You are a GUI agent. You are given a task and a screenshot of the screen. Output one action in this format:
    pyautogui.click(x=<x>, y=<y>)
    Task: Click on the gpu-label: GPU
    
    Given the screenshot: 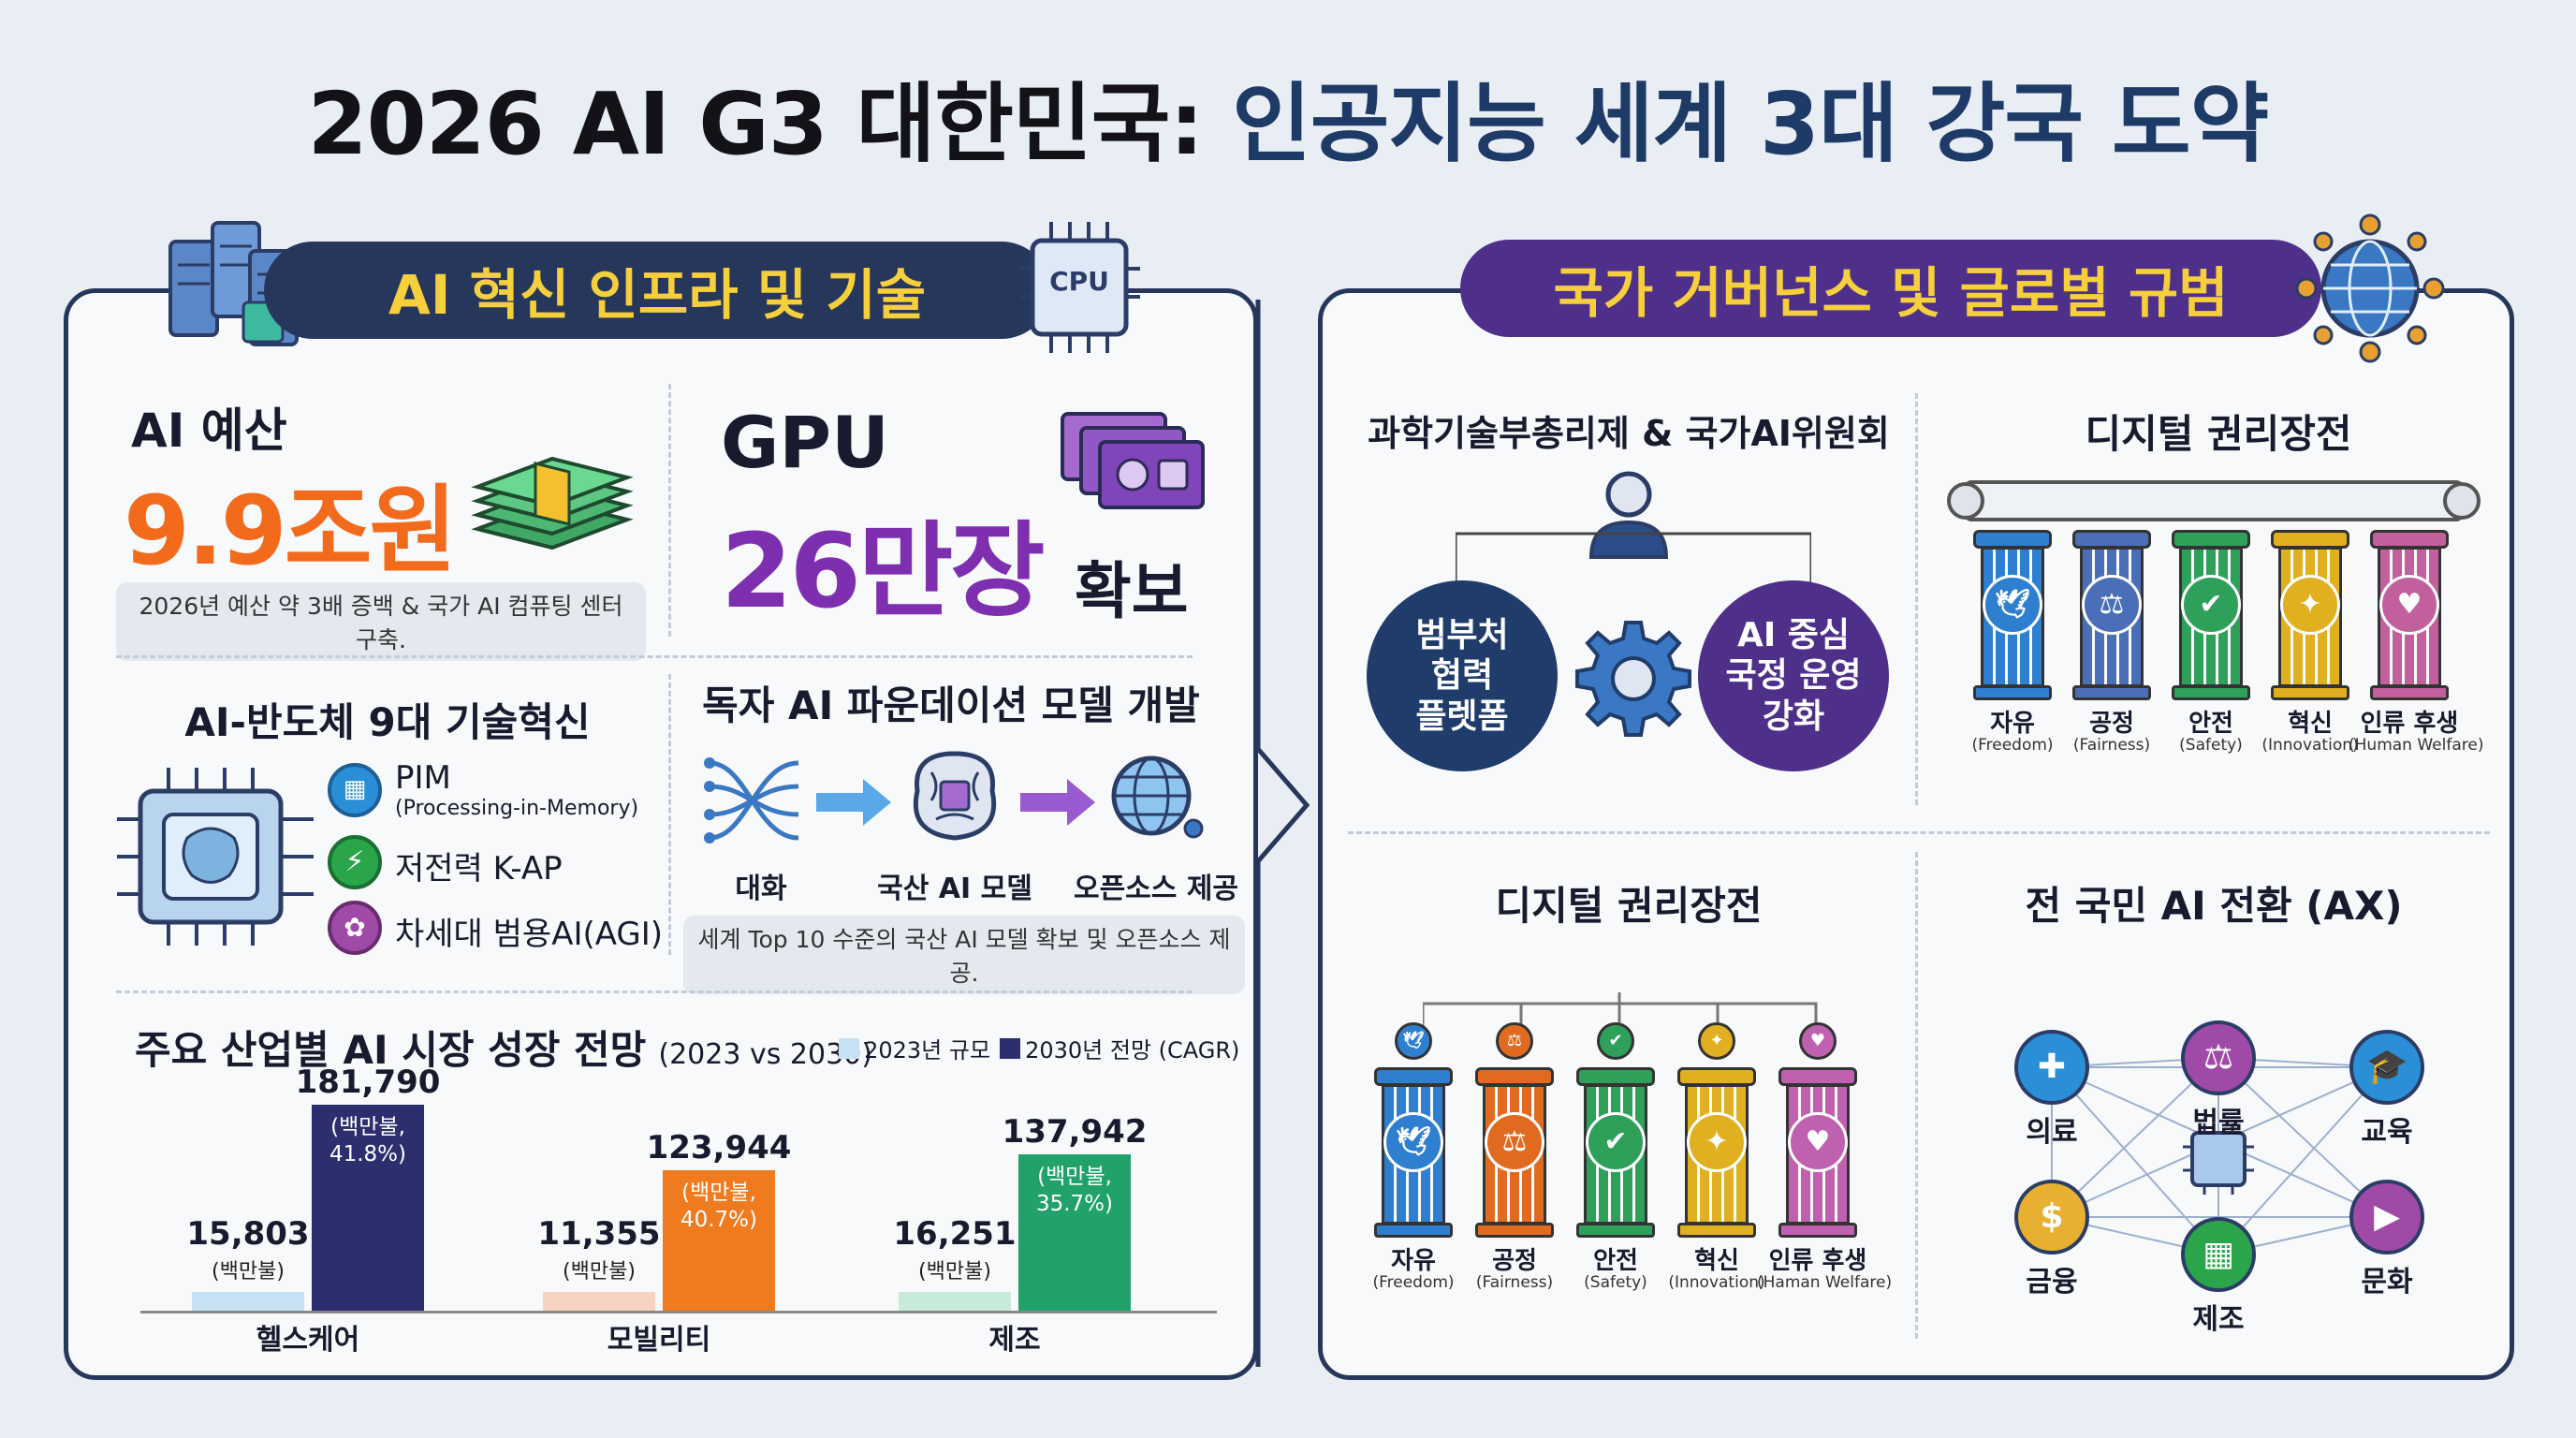 What is the action you would take?
    pyautogui.click(x=805, y=442)
    